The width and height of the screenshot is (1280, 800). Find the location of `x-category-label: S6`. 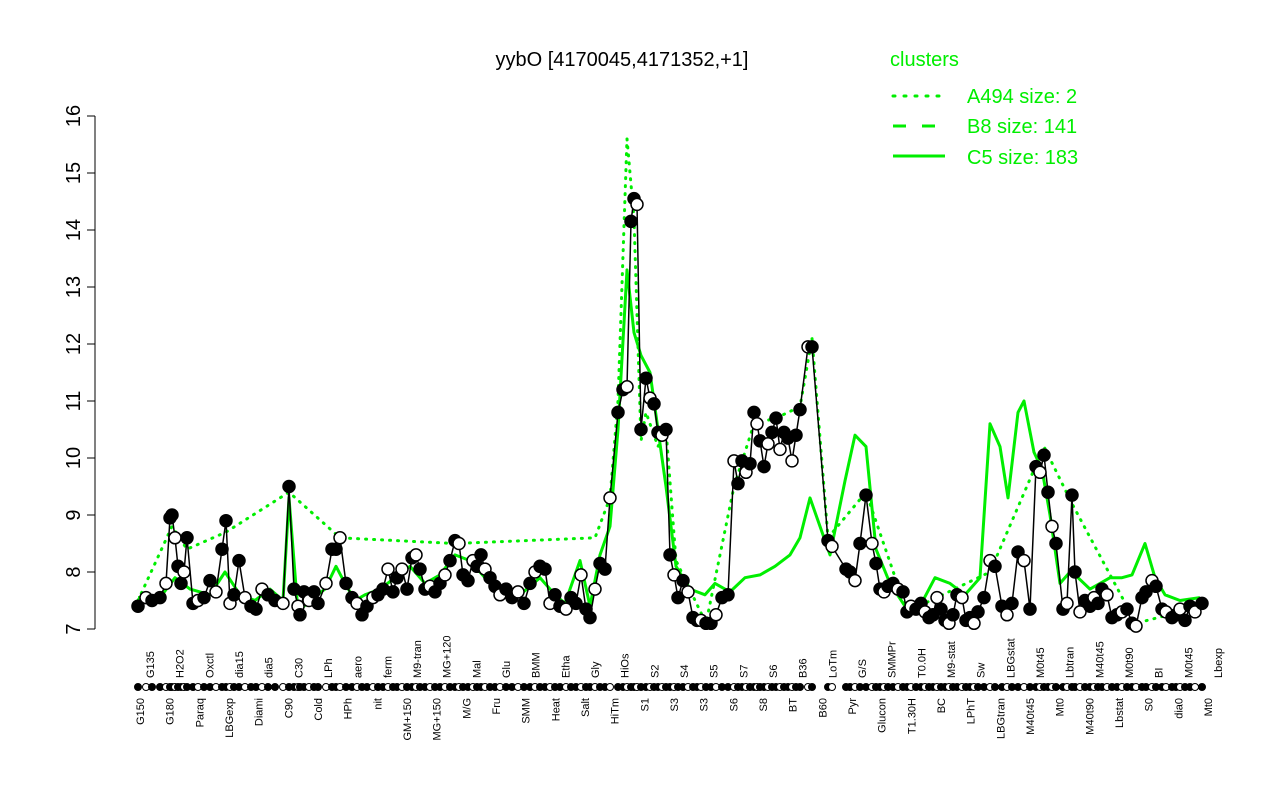

x-category-label: S6 is located at coordinates (734, 704).